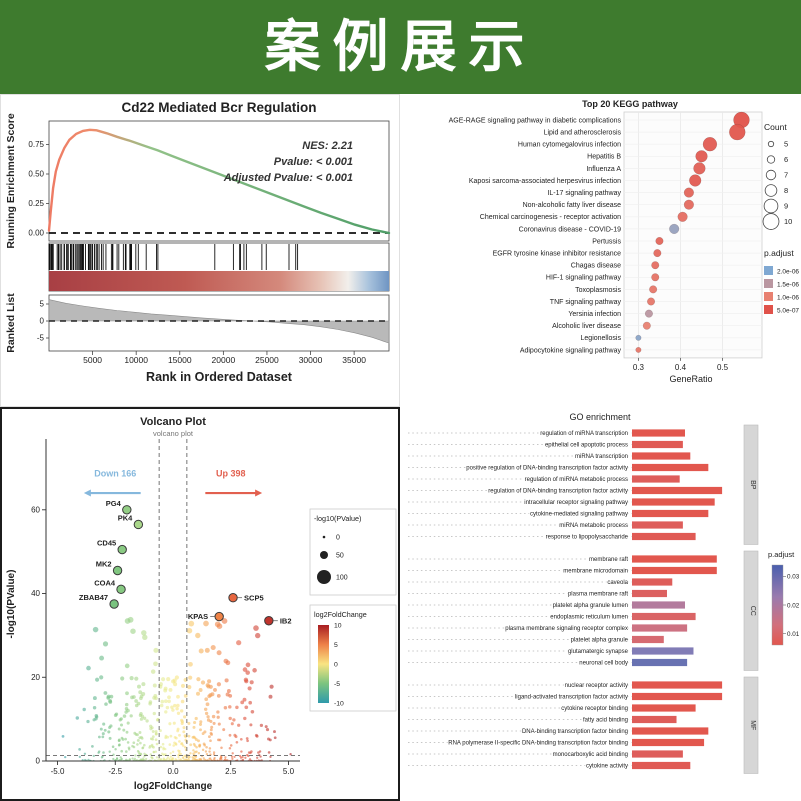  Describe the element at coordinates (603, 664) in the screenshot. I see `go-term-label: neuronal cell body` at that location.